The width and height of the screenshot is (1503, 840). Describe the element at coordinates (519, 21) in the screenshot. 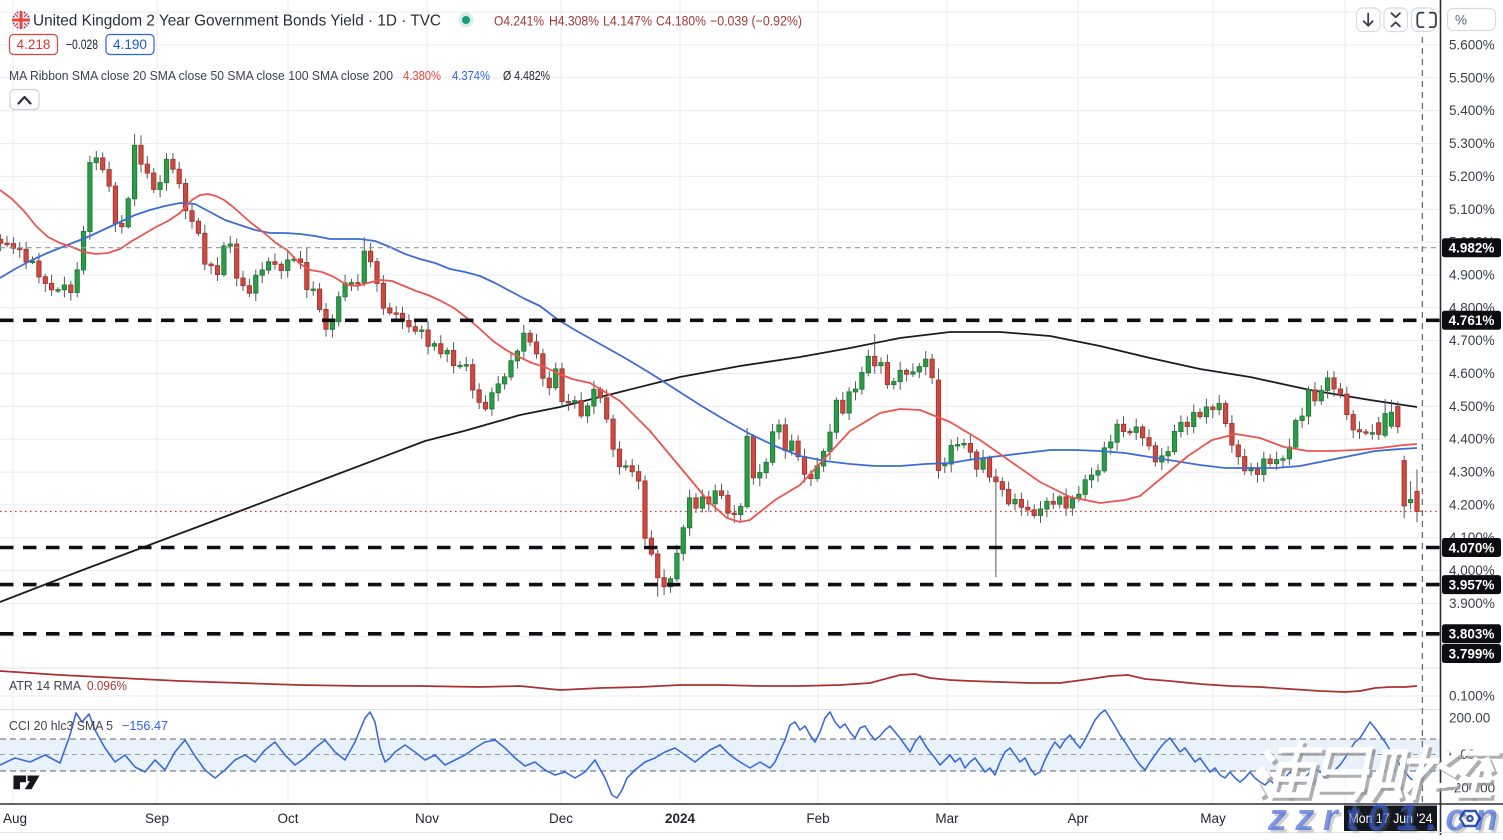

I see `svg-text: O4.241%` at that location.